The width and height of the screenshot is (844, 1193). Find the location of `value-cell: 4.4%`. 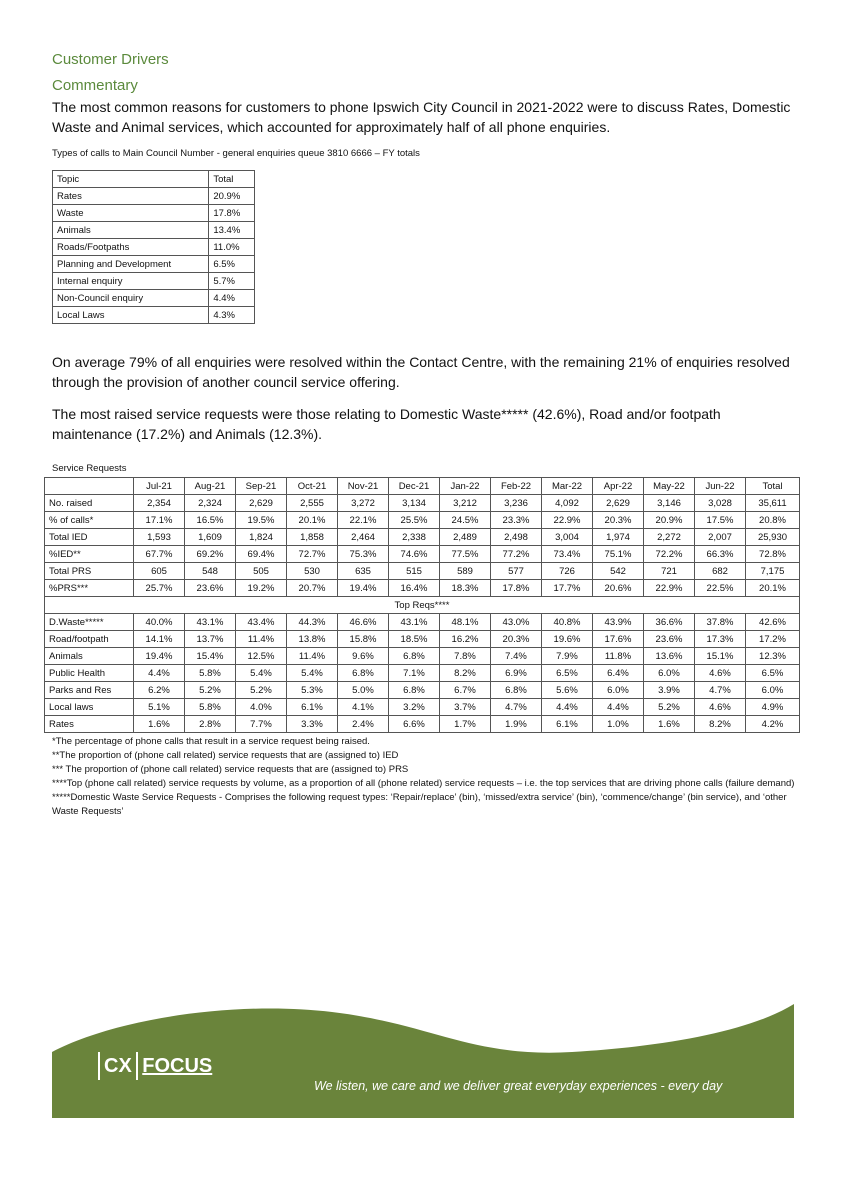

value-cell: 4.4% is located at coordinates (567, 707).